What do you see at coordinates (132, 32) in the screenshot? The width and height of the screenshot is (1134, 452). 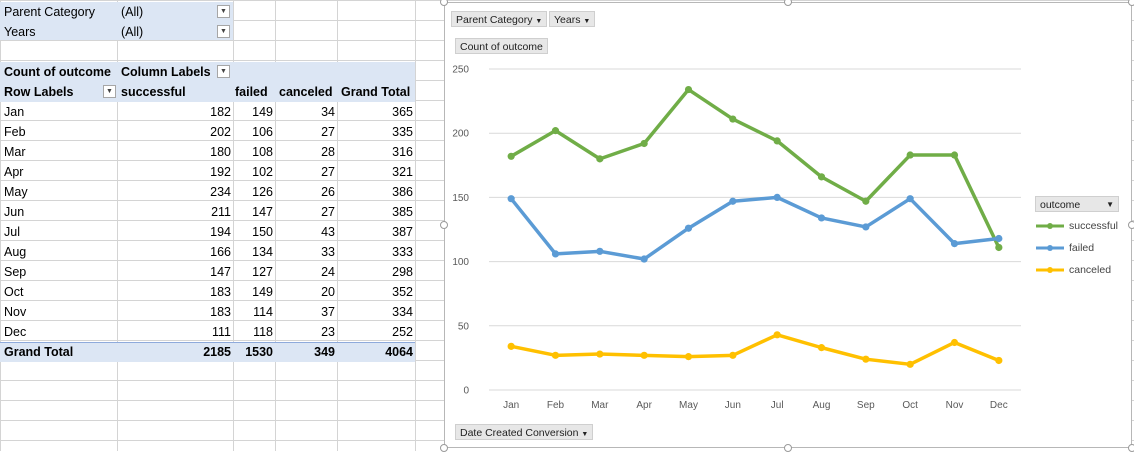 I see `filter-value-years: (All)` at bounding box center [132, 32].